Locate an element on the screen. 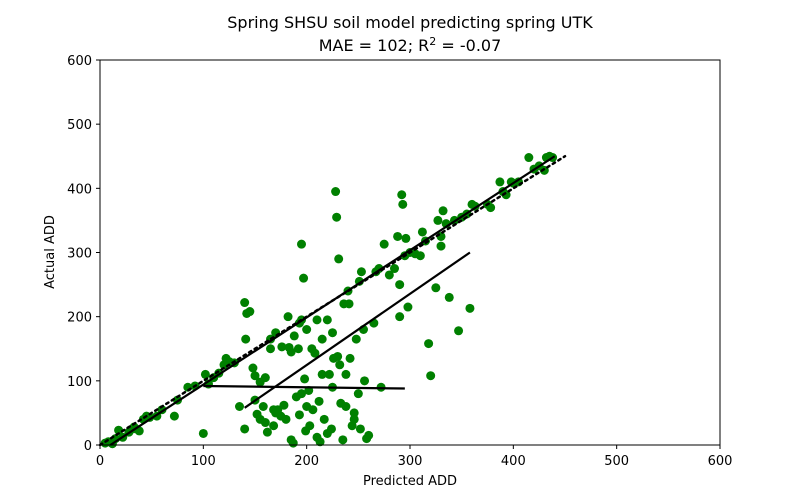 The height and width of the screenshot is (500, 800). y-axis-label: Actual ADD is located at coordinates (50, 252).